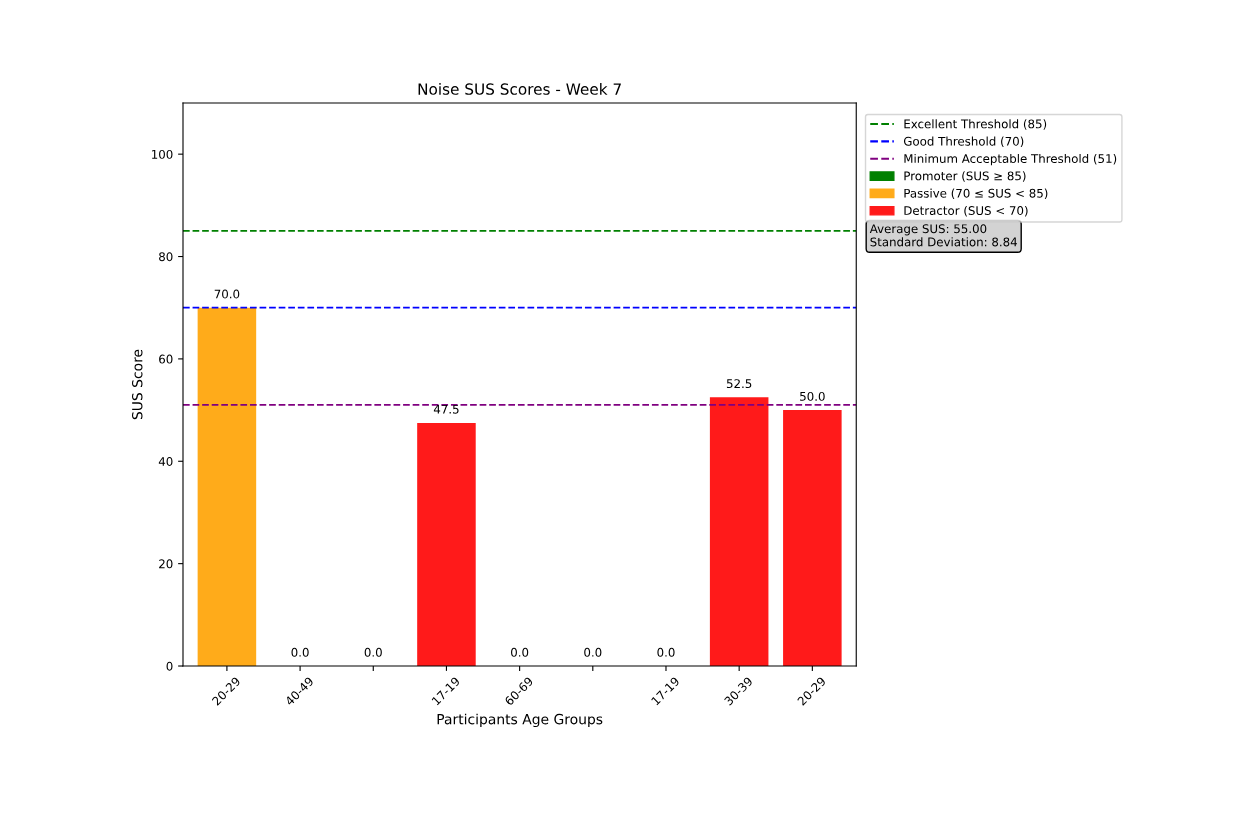  Describe the element at coordinates (166, 359) in the screenshot. I see `y-tick-label: 60` at that location.